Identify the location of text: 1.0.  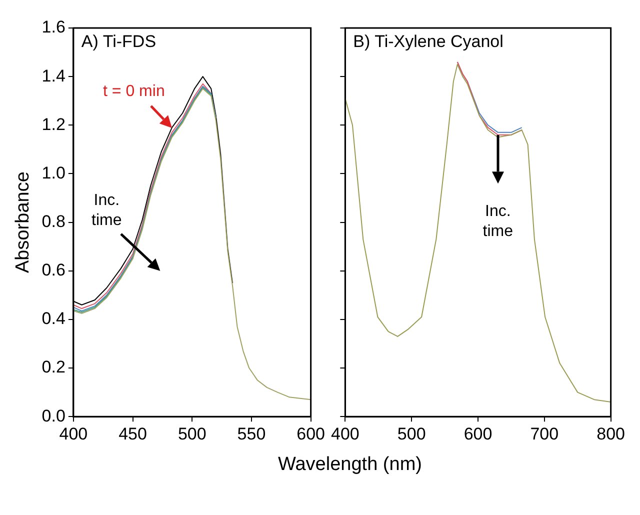
(54, 172).